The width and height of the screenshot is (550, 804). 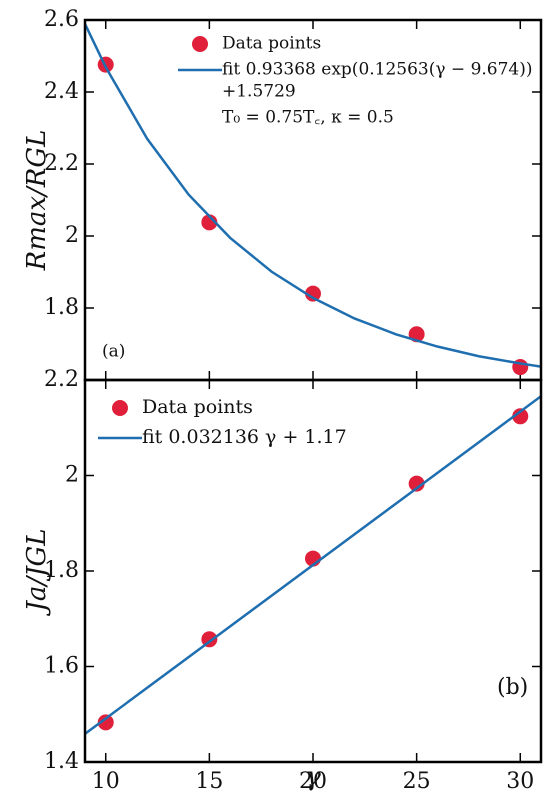 What do you see at coordinates (377, 70) in the screenshot?
I see `legend-label: fit 0.93368 exp(0.12563(γ − 9.674))` at bounding box center [377, 70].